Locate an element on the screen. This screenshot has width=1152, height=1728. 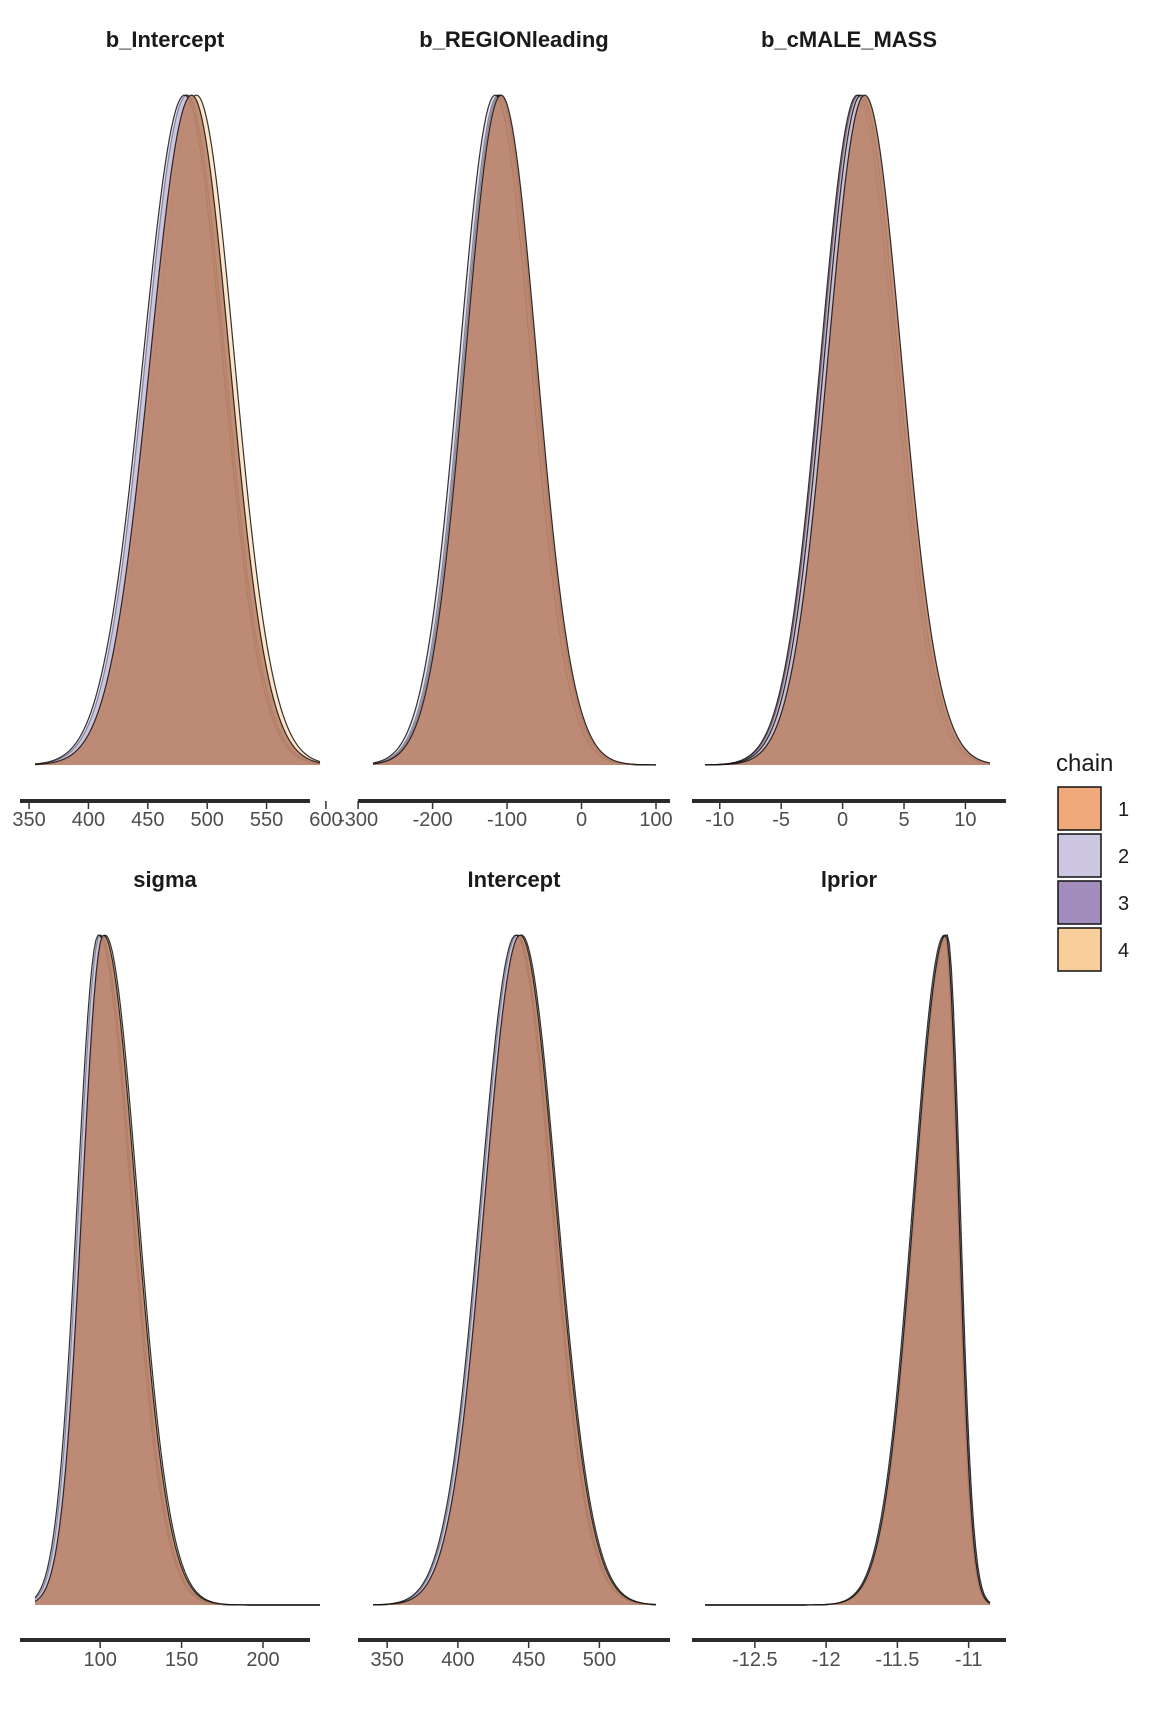
x-tick-label: -300 is located at coordinates (358, 820).